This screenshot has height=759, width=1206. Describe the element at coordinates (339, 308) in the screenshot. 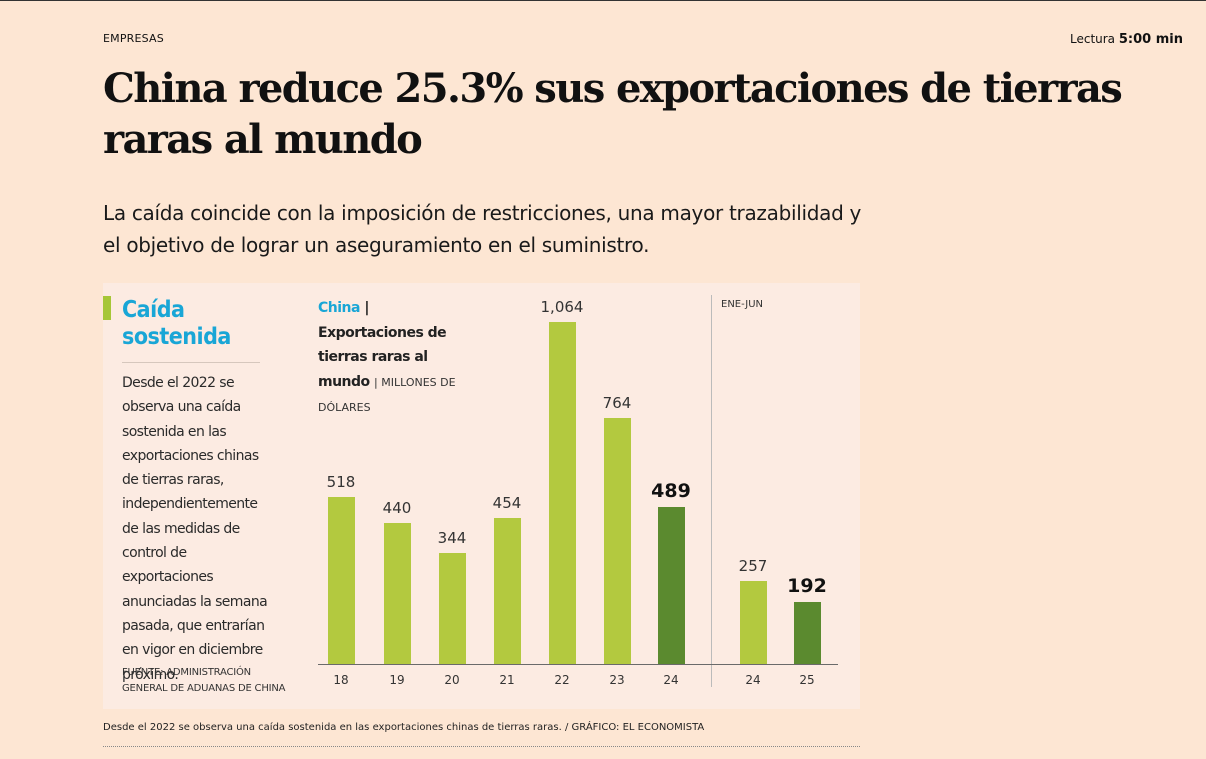

I see `chart-country: China` at that location.